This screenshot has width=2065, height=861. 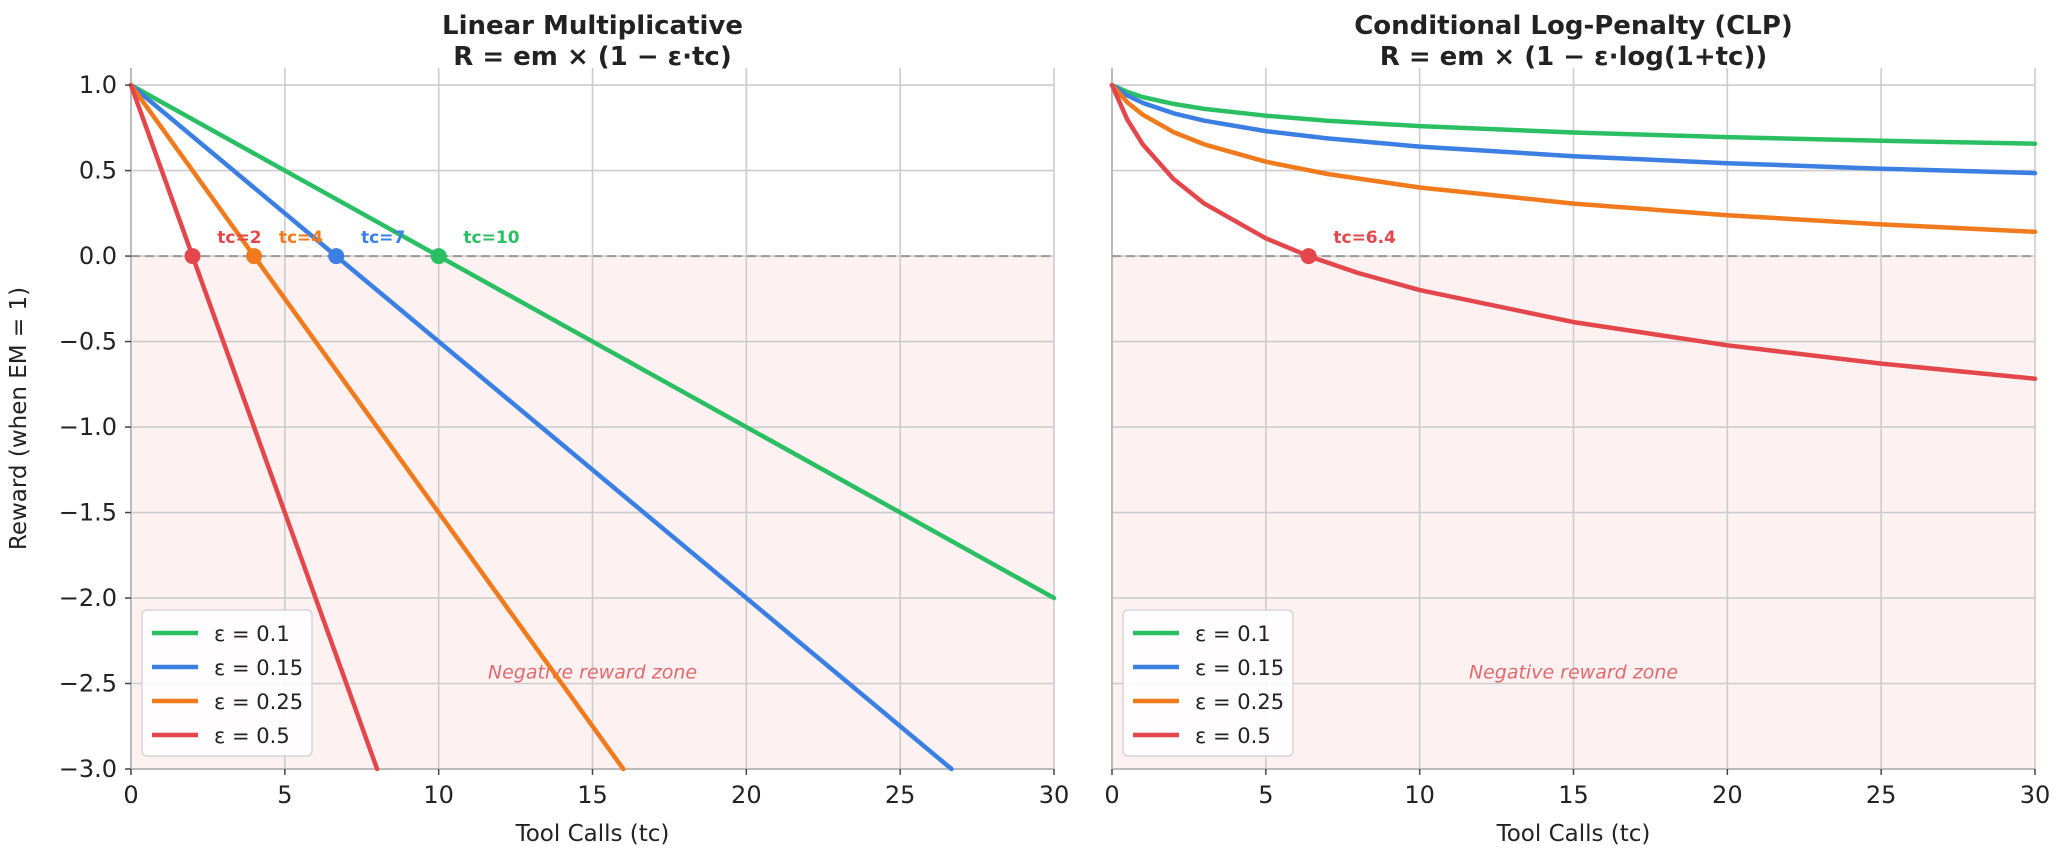 I want to click on chart-subtitle: R = em × (1 − ε·log(1+tc)), so click(x=1574, y=57).